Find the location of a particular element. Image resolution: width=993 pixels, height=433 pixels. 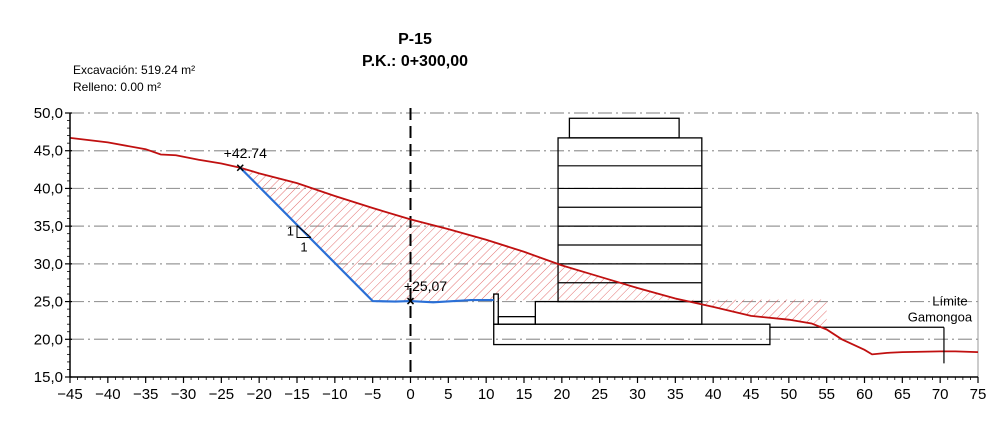

x-tick-label: −15 is located at coordinates (296, 394).